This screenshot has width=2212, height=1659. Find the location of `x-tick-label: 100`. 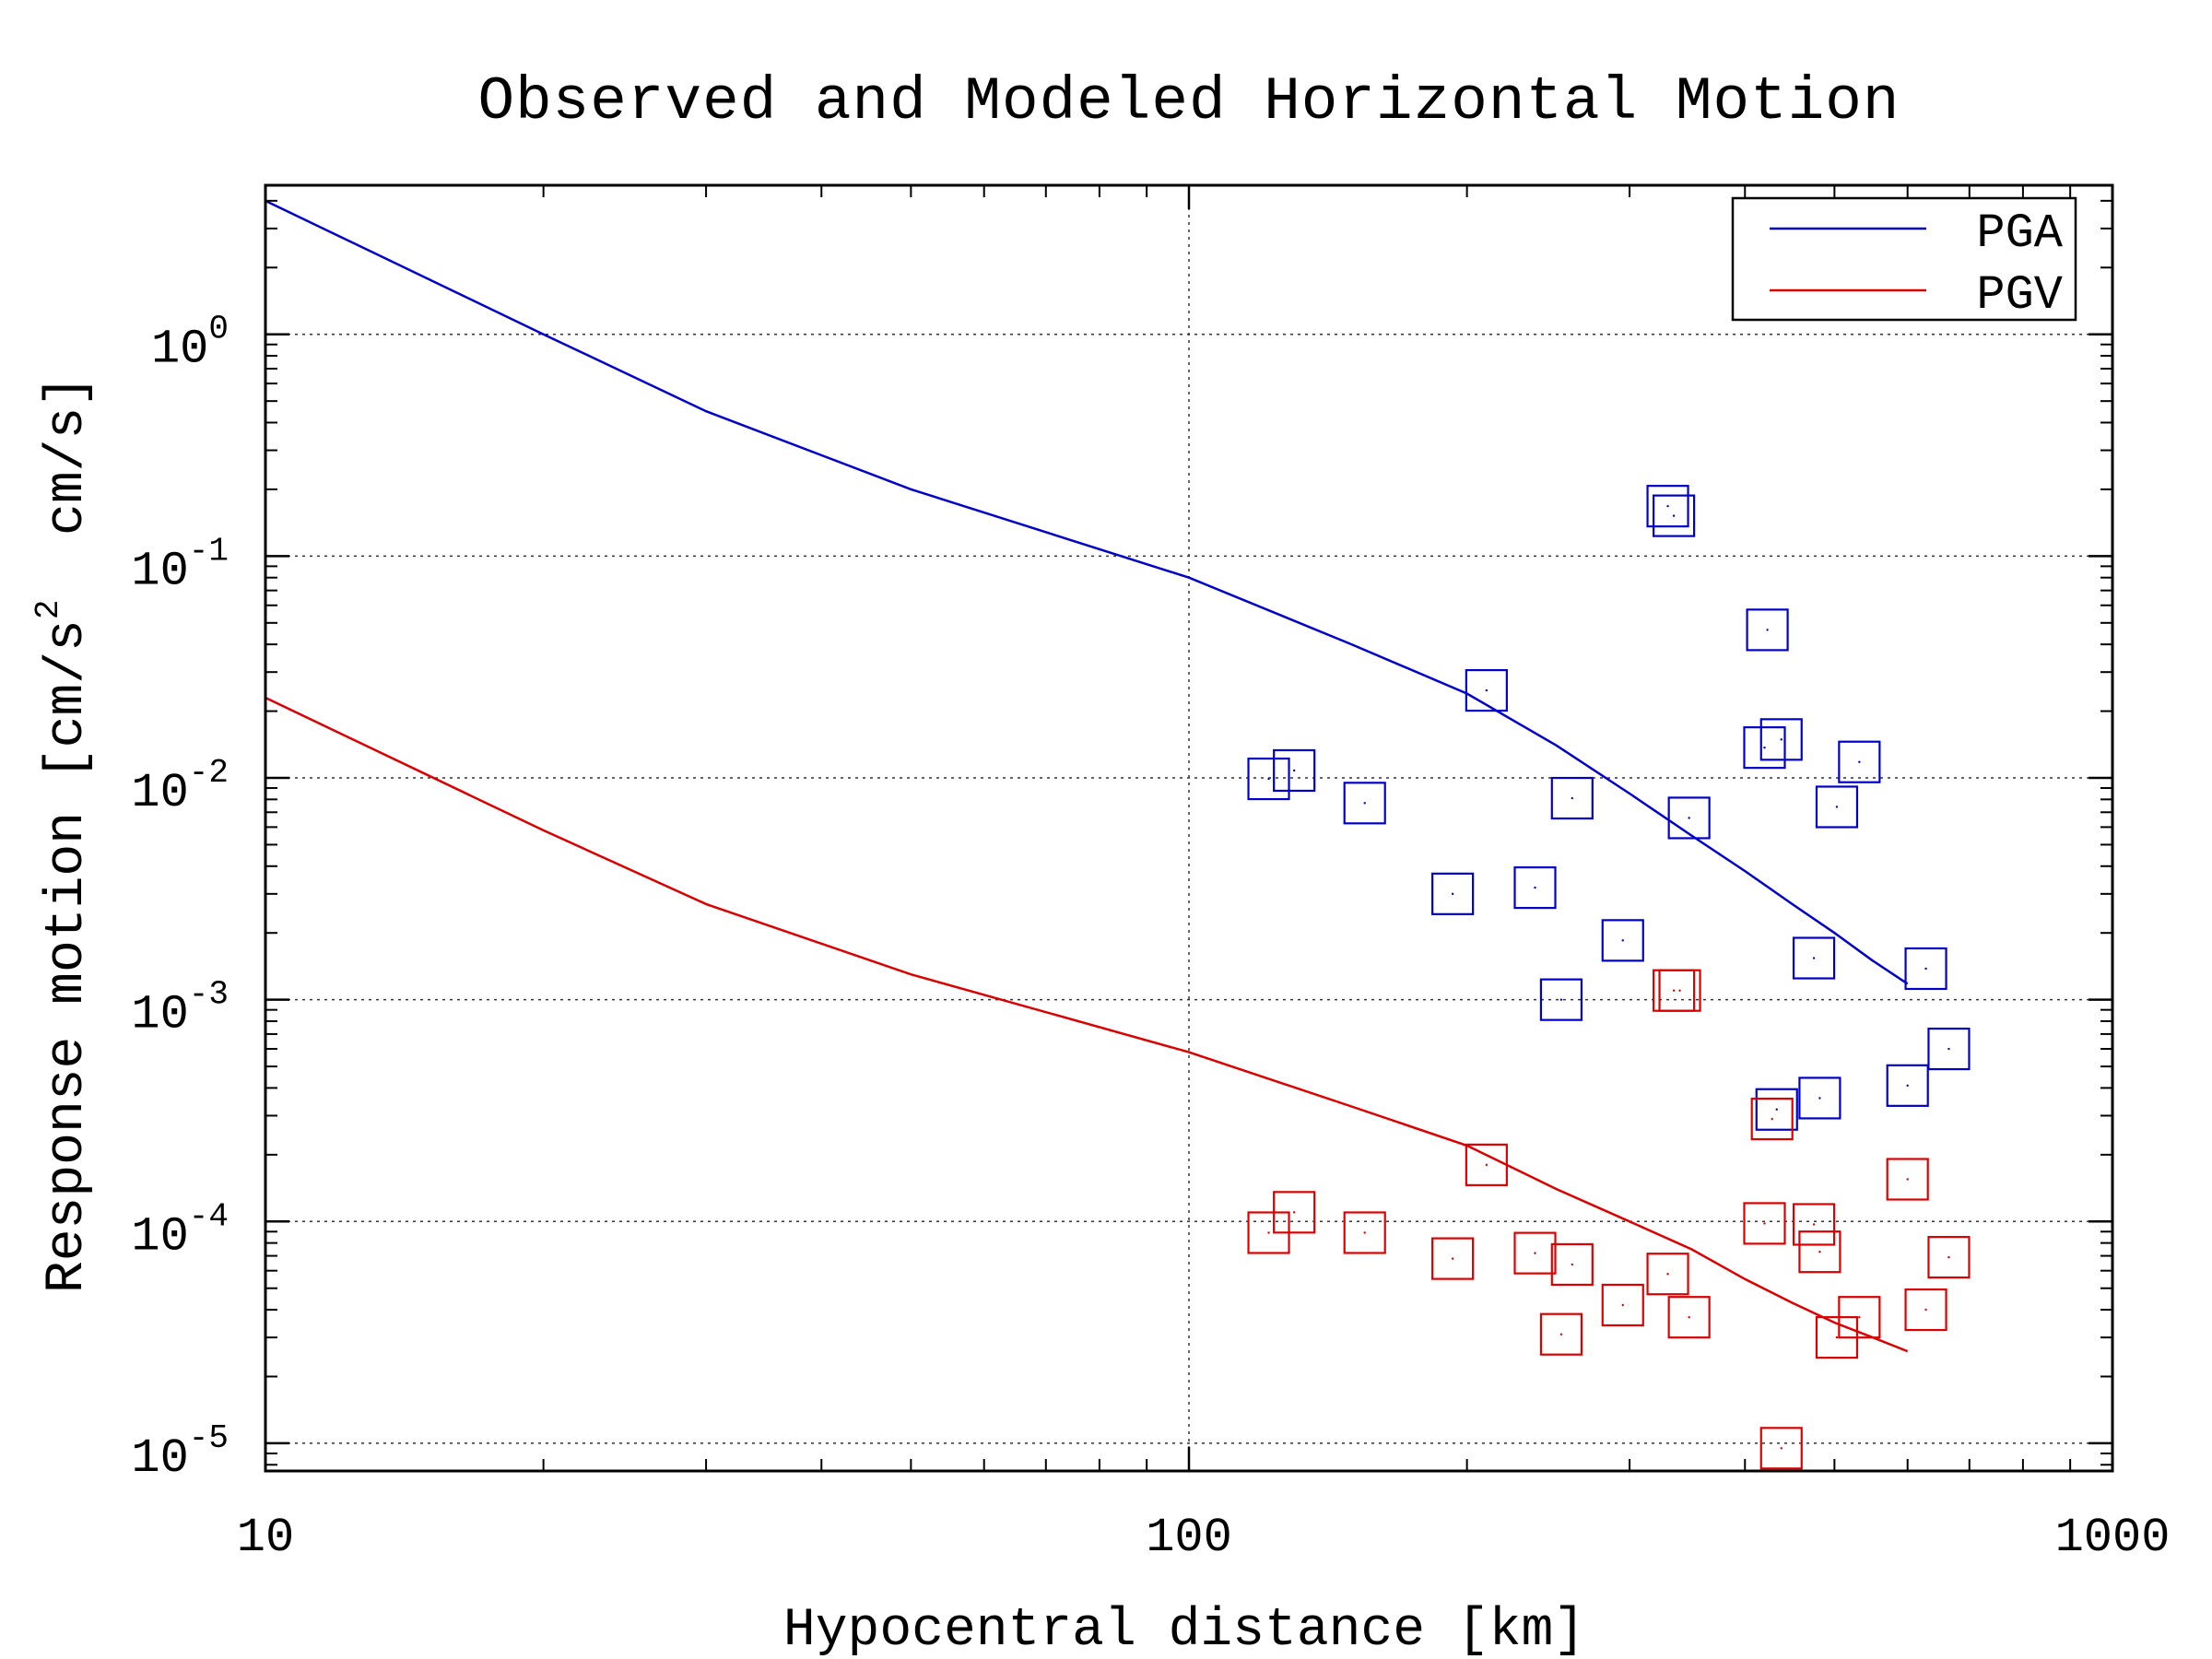

x-tick-label: 100 is located at coordinates (1189, 1538).